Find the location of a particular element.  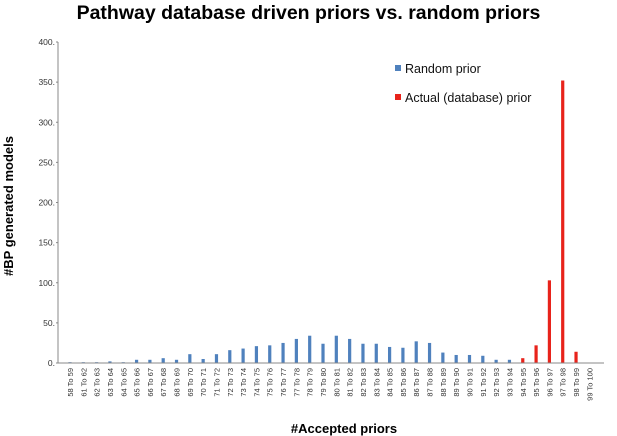

legend-swatch-random-prior is located at coordinates (398, 68).